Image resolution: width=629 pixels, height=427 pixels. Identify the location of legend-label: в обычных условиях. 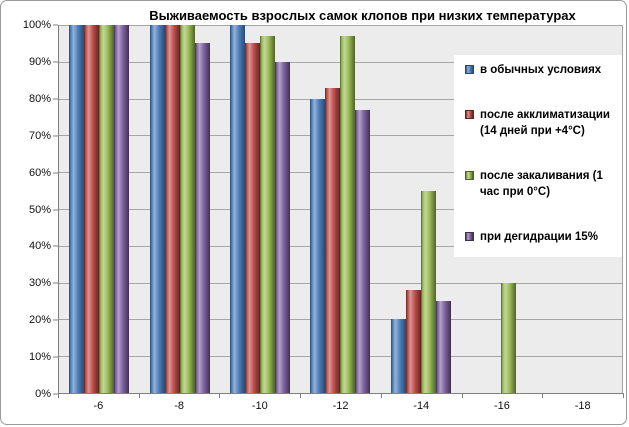
(541, 70).